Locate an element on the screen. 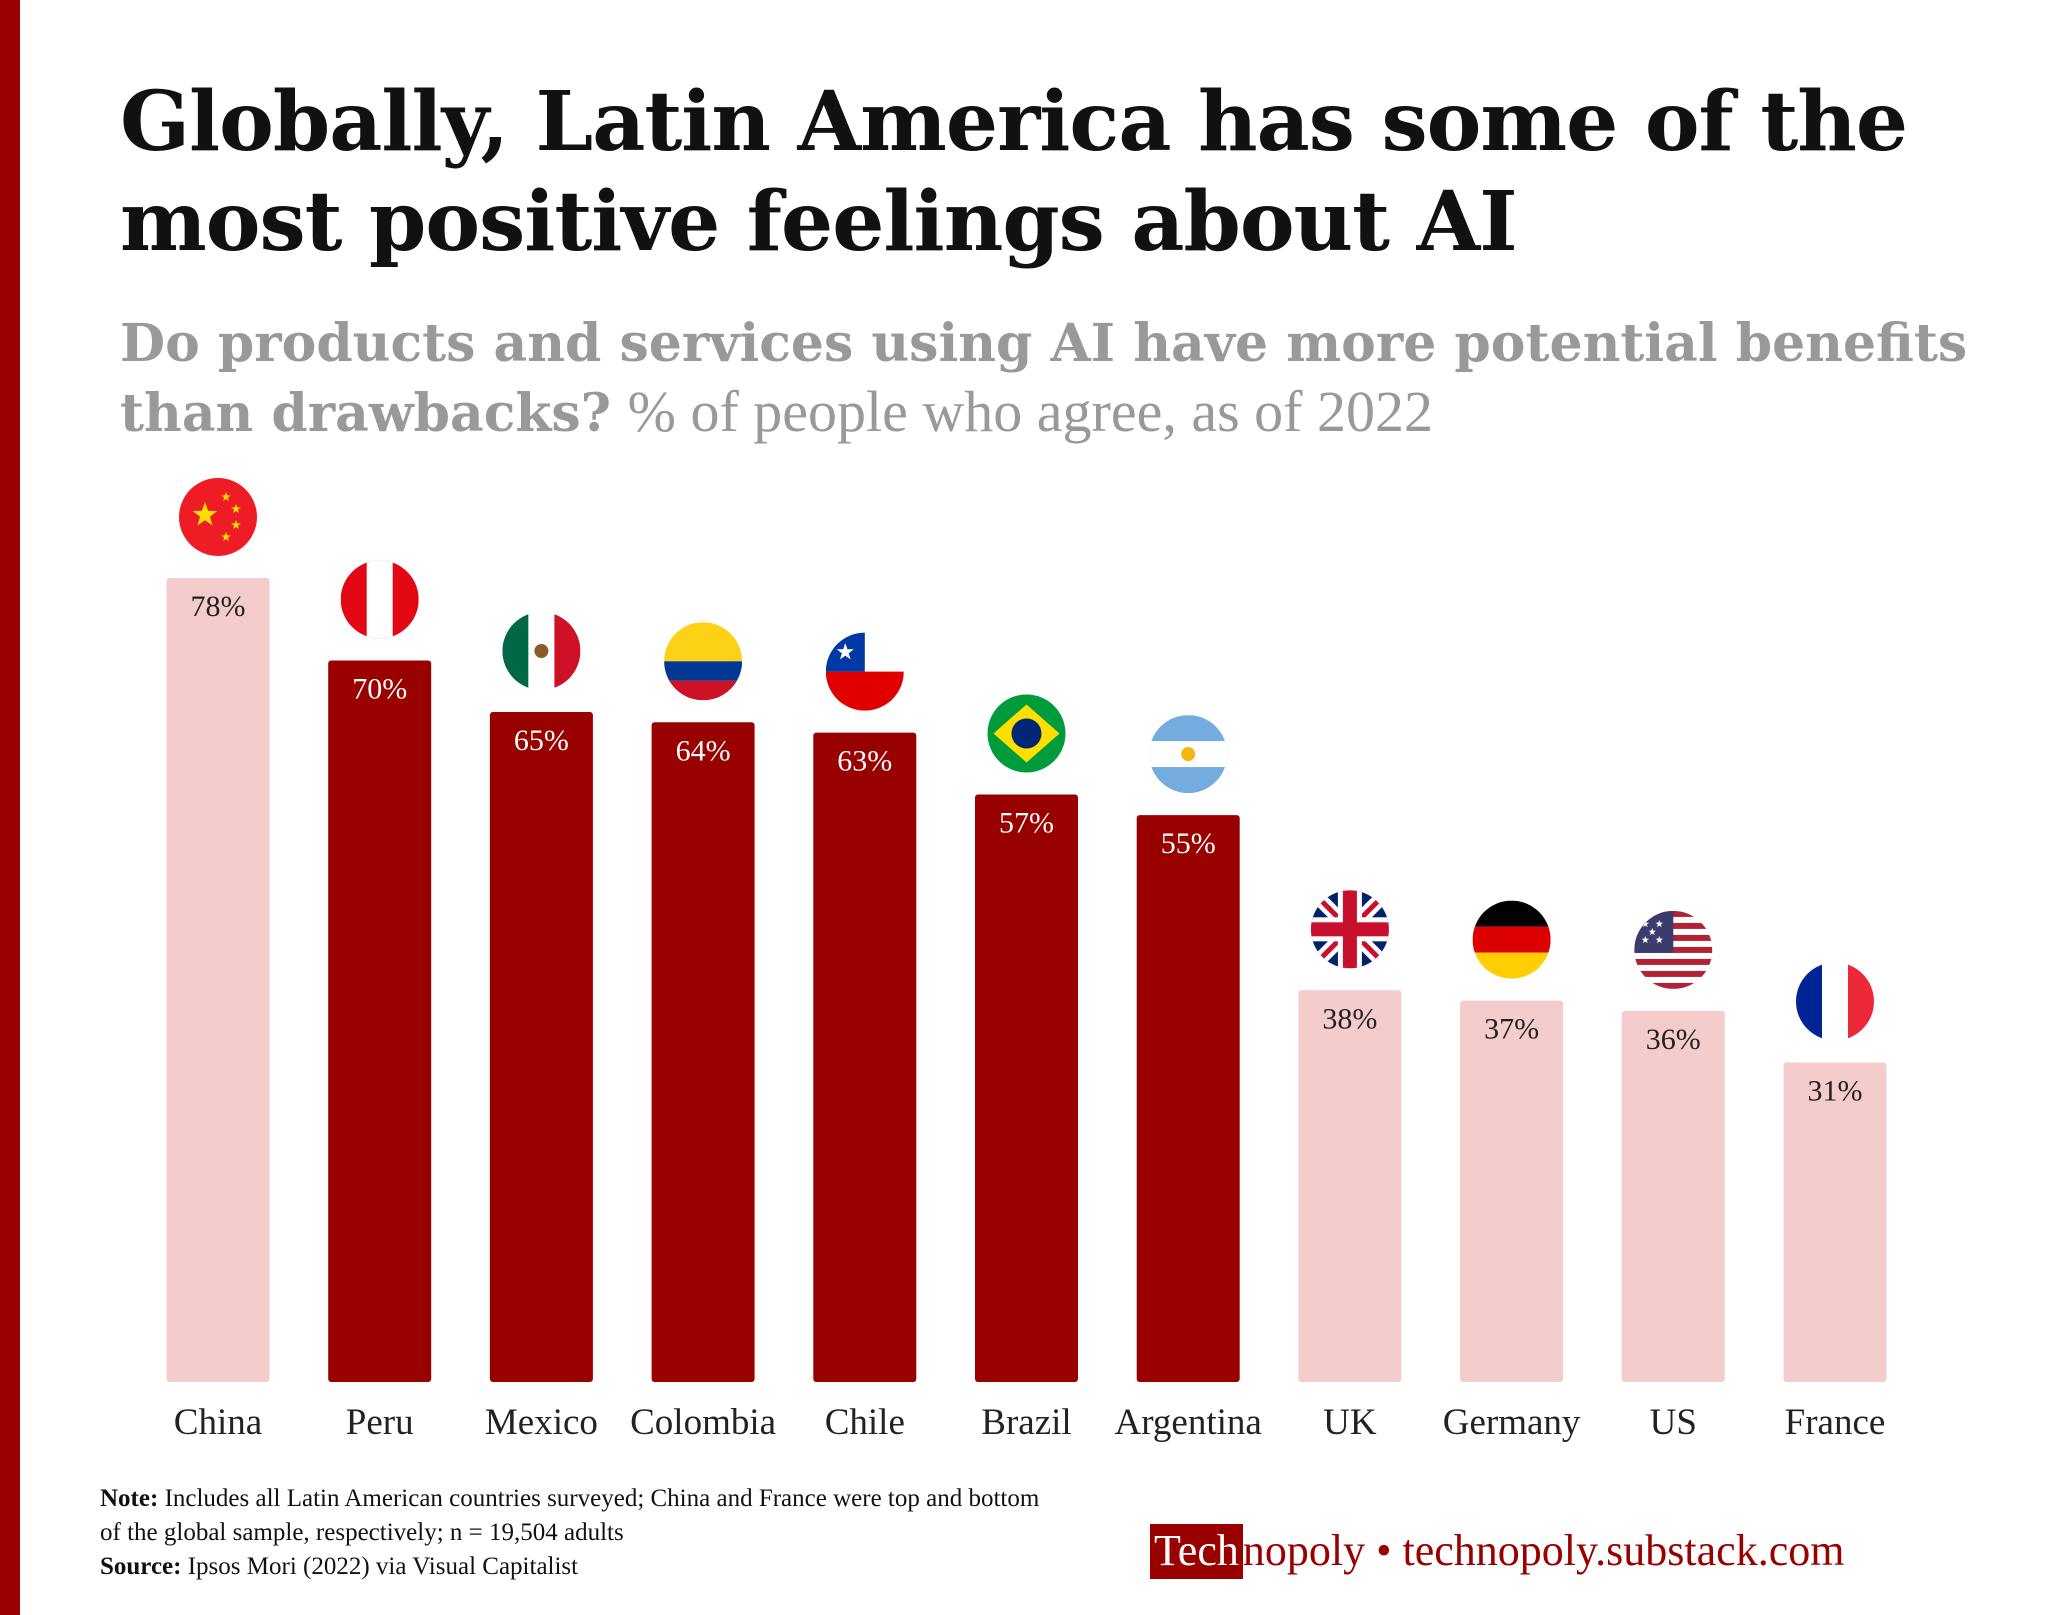 The width and height of the screenshot is (2048, 1615). argentina-flag-icon is located at coordinates (1188, 754).